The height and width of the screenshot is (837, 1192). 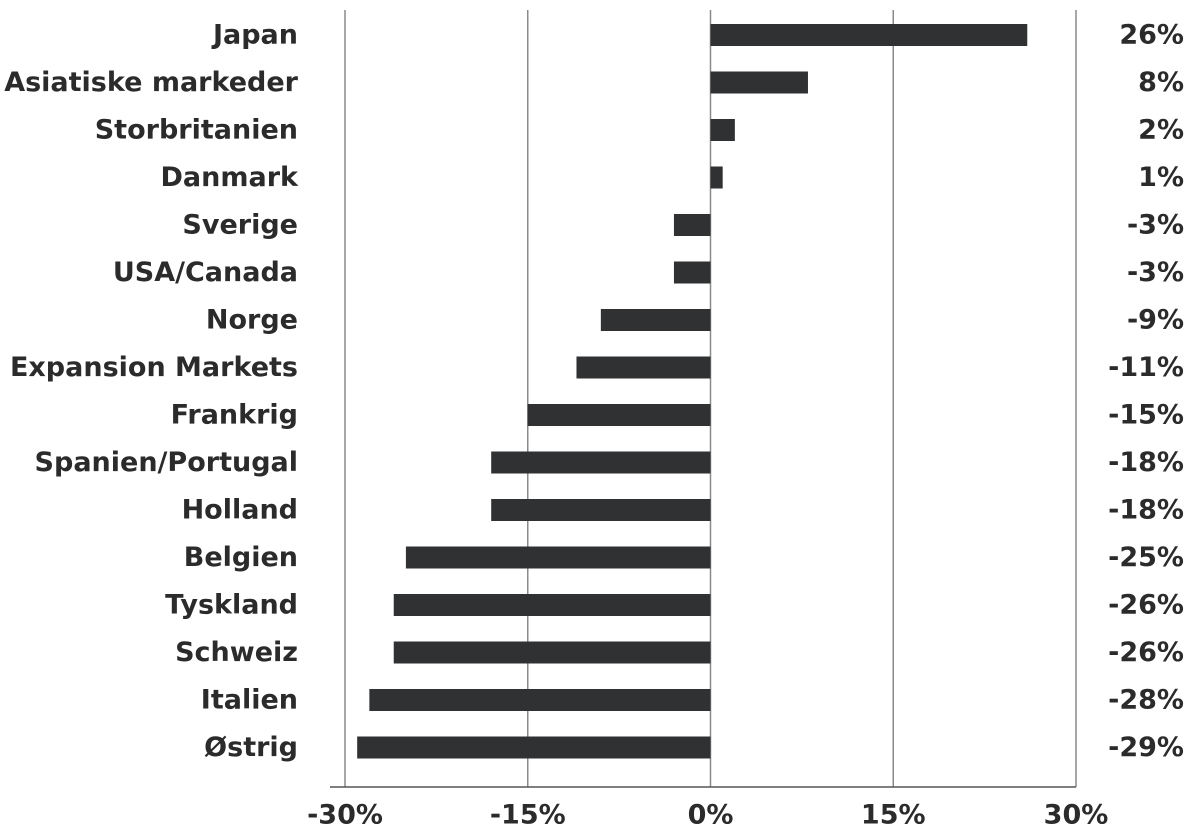 I want to click on value-label: 26%, so click(x=1151, y=35).